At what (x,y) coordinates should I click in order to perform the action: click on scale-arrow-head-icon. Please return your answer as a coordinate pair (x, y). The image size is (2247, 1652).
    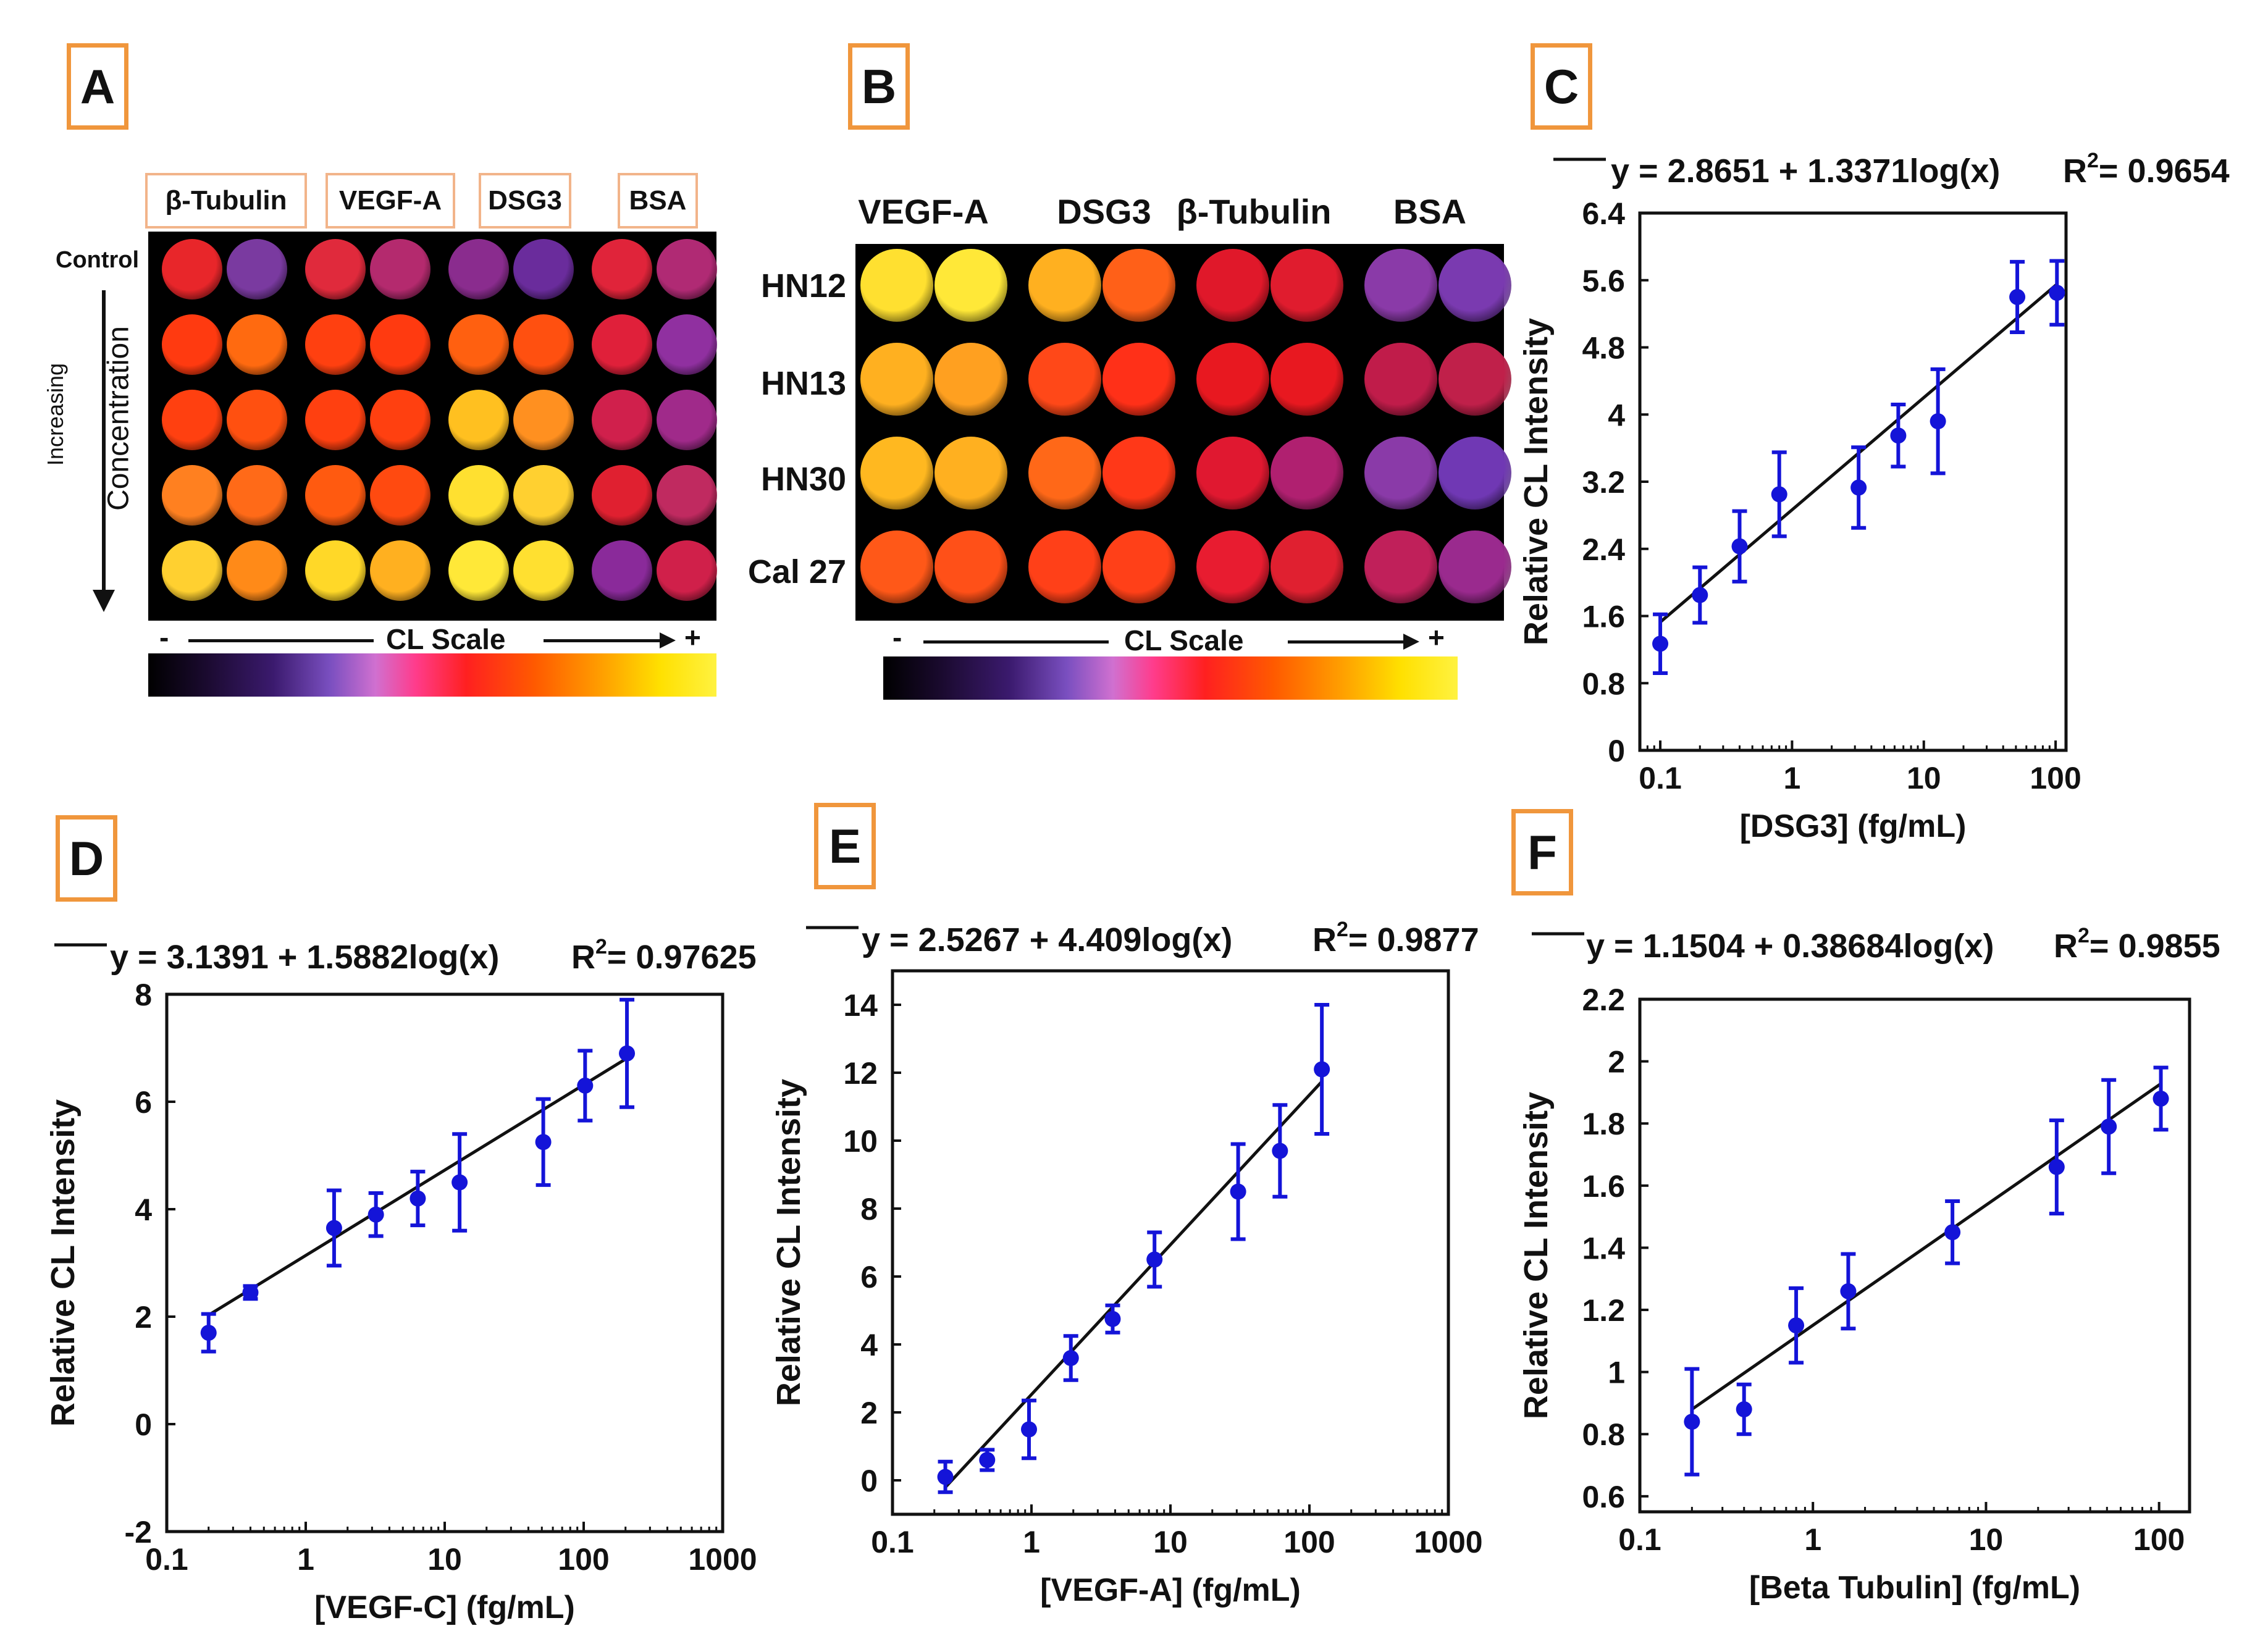
    Looking at the image, I should click on (1411, 642).